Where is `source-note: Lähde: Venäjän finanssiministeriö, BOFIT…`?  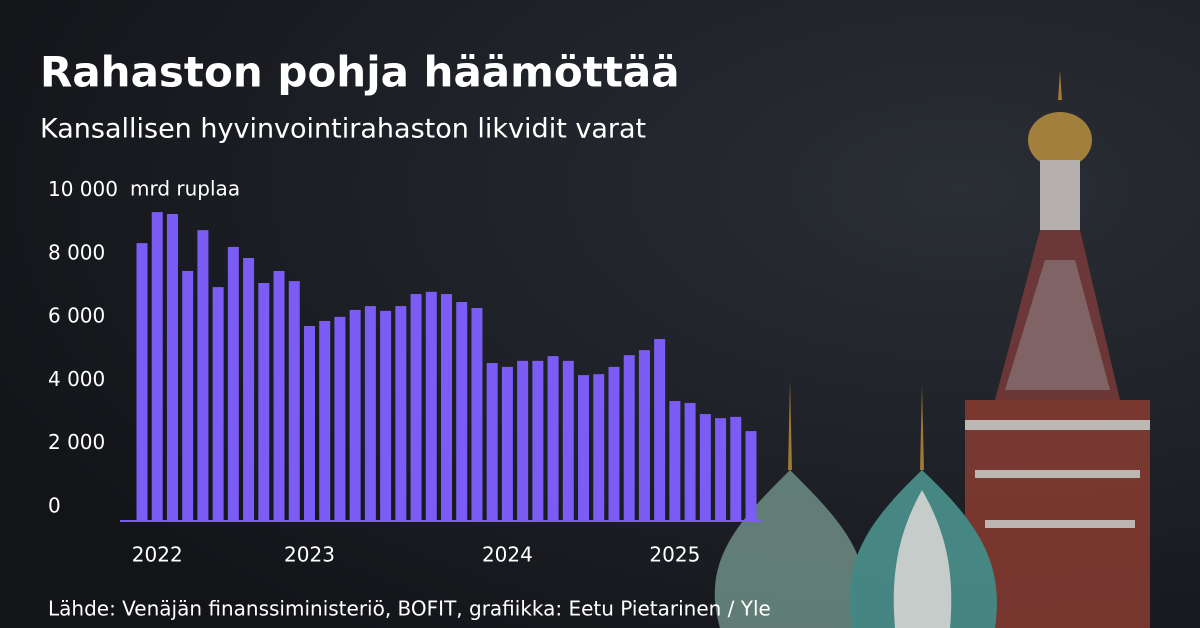
source-note: Lähde: Venäjän finanssiministeriö, BOFIT… is located at coordinates (409, 609).